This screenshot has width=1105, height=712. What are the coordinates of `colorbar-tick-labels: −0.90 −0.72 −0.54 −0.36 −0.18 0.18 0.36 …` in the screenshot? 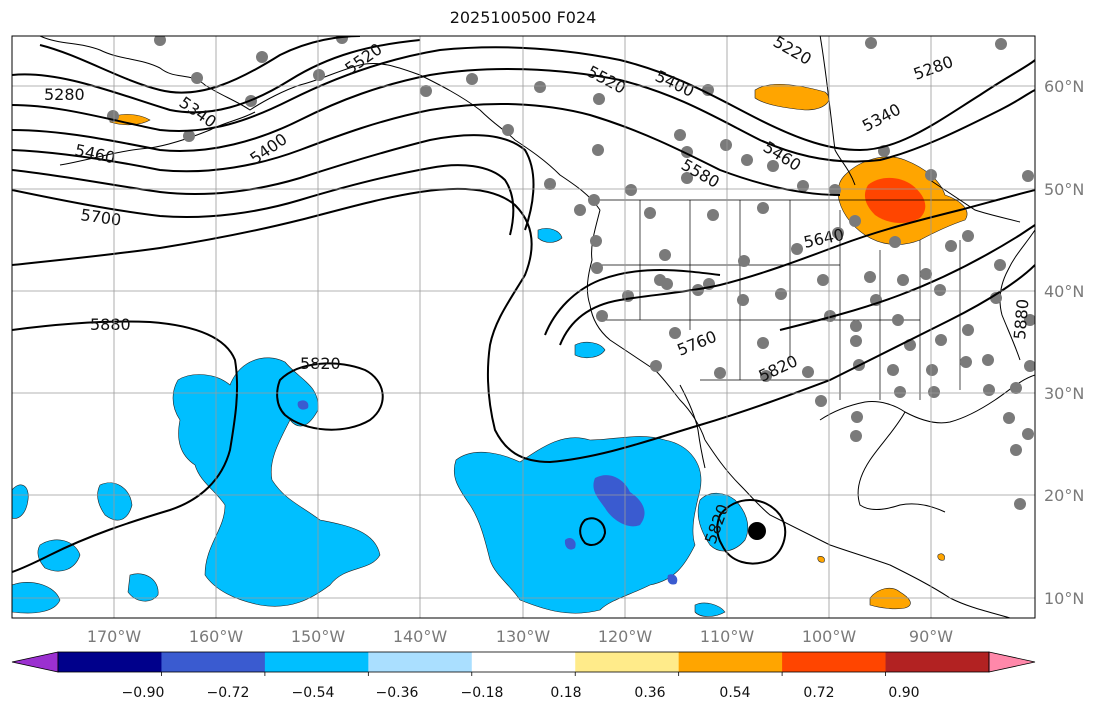 It's located at (521, 693).